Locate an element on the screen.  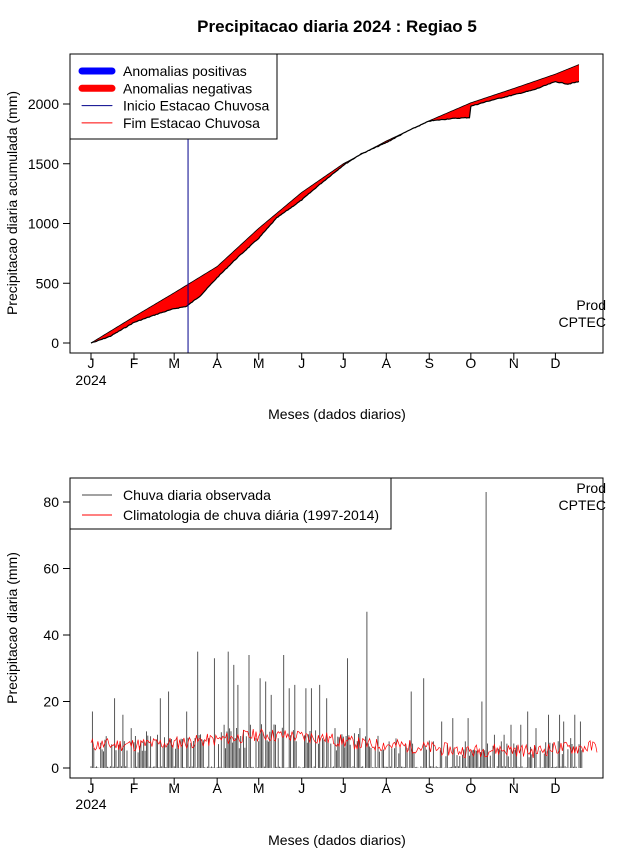
legend-label: Anomalias positivas is located at coordinates (185, 71).